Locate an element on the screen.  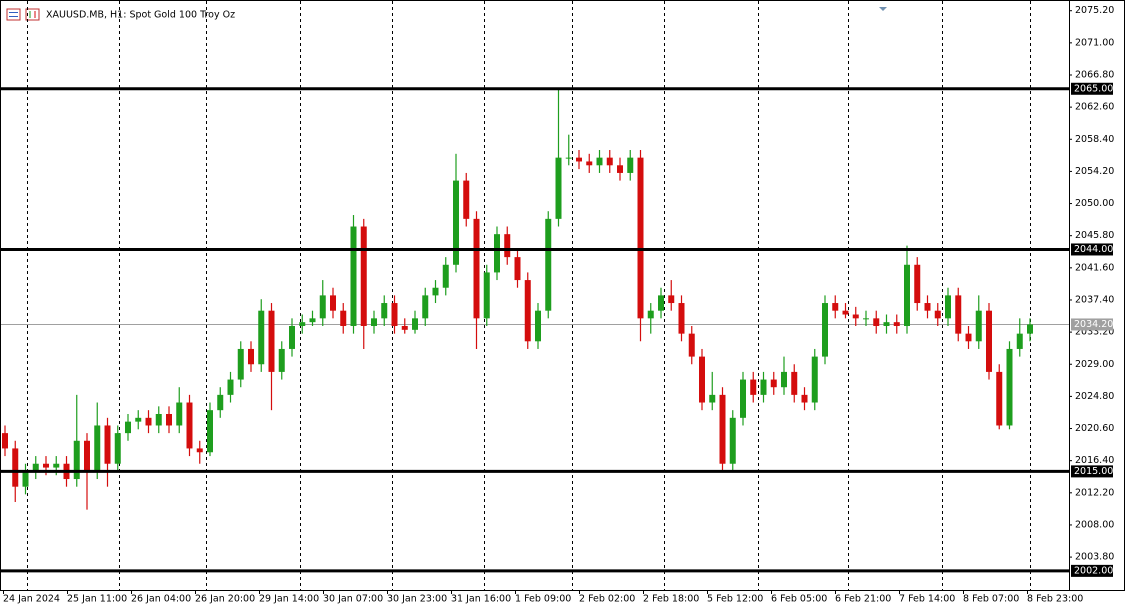
level-label: 2002.00 is located at coordinates (1093, 570).